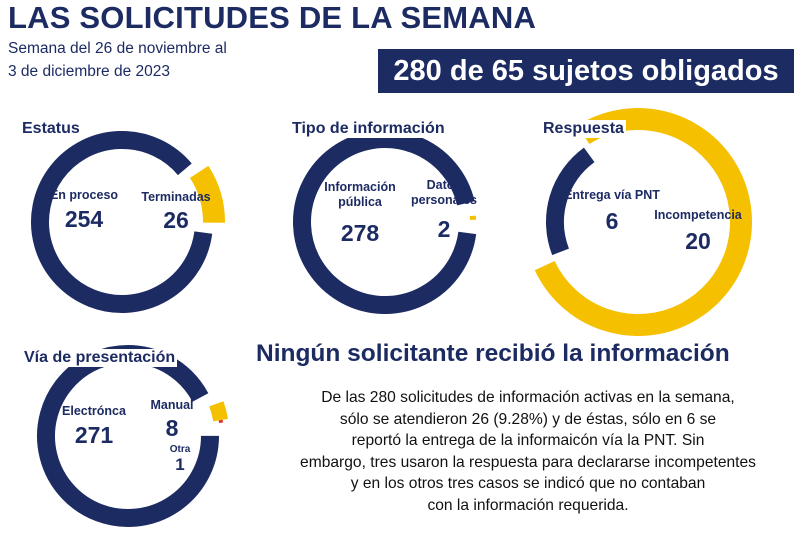 Image resolution: width=800 pixels, height=550 pixels. Describe the element at coordinates (84, 219) in the screenshot. I see `estatus-value-en-proceso: 254` at that location.